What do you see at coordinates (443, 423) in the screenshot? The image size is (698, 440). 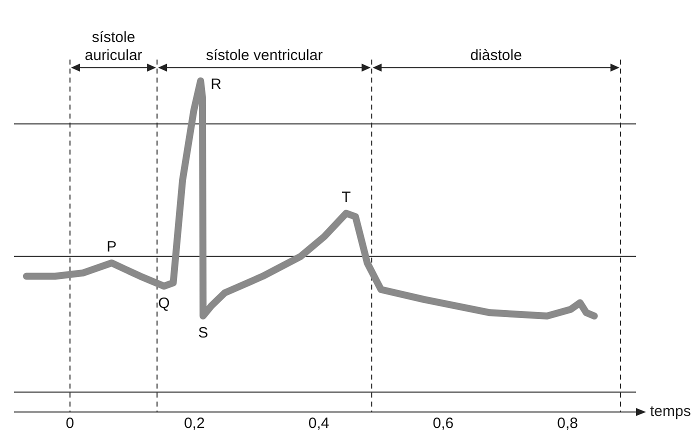 I see `x-tick-label: 0,6` at bounding box center [443, 423].